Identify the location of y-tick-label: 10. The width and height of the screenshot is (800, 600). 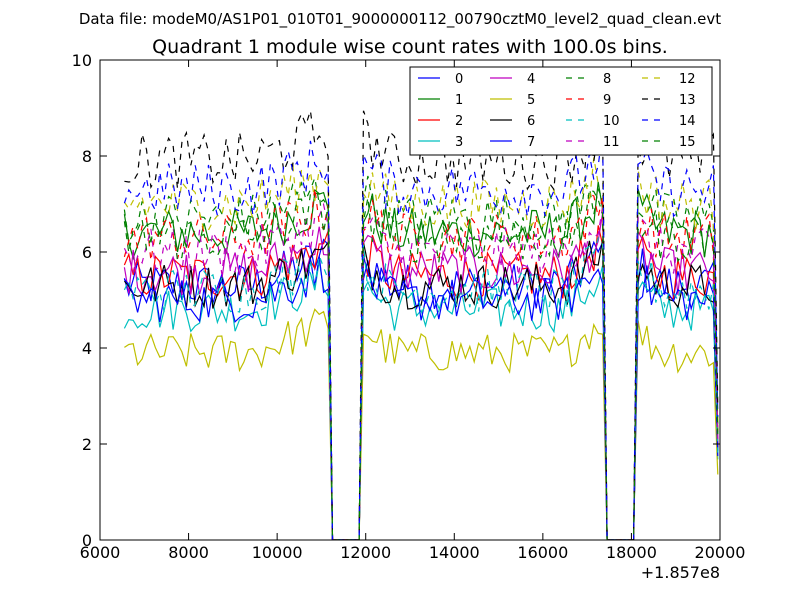
(82, 60).